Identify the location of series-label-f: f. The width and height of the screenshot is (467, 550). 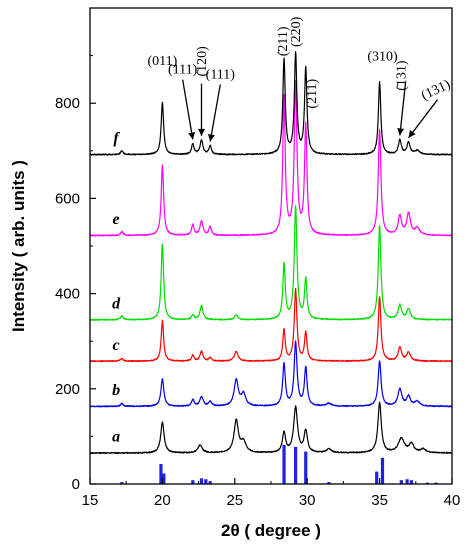
(116, 138).